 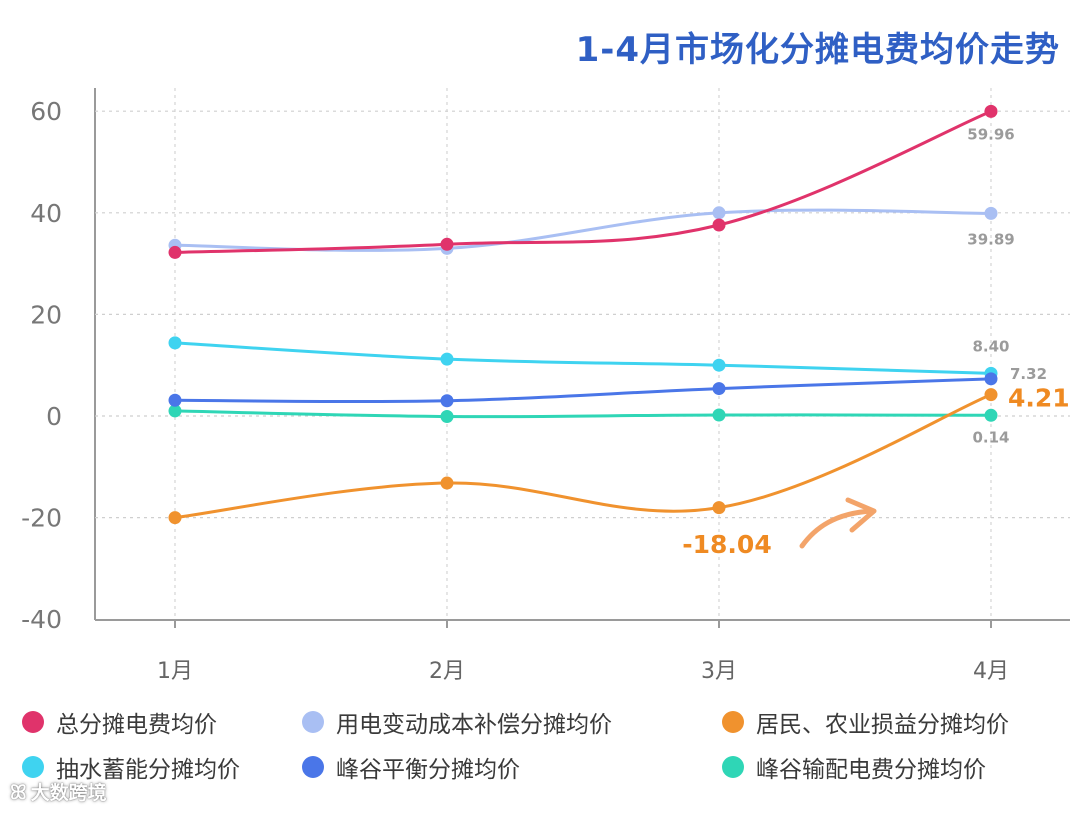 I want to click on trend-arrow, so click(x=837, y=528).